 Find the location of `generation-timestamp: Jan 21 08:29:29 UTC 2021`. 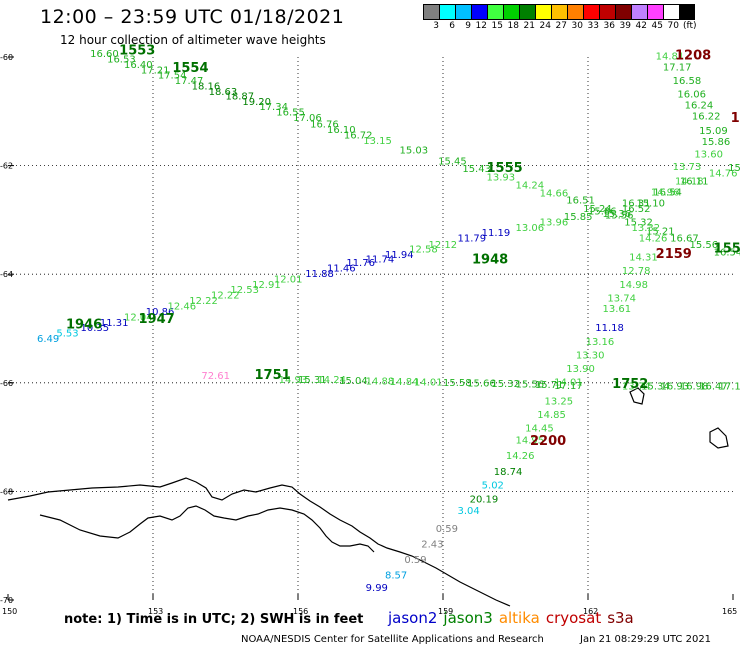

generation-timestamp: Jan 21 08:29:29 UTC 2021 is located at coordinates (646, 639).